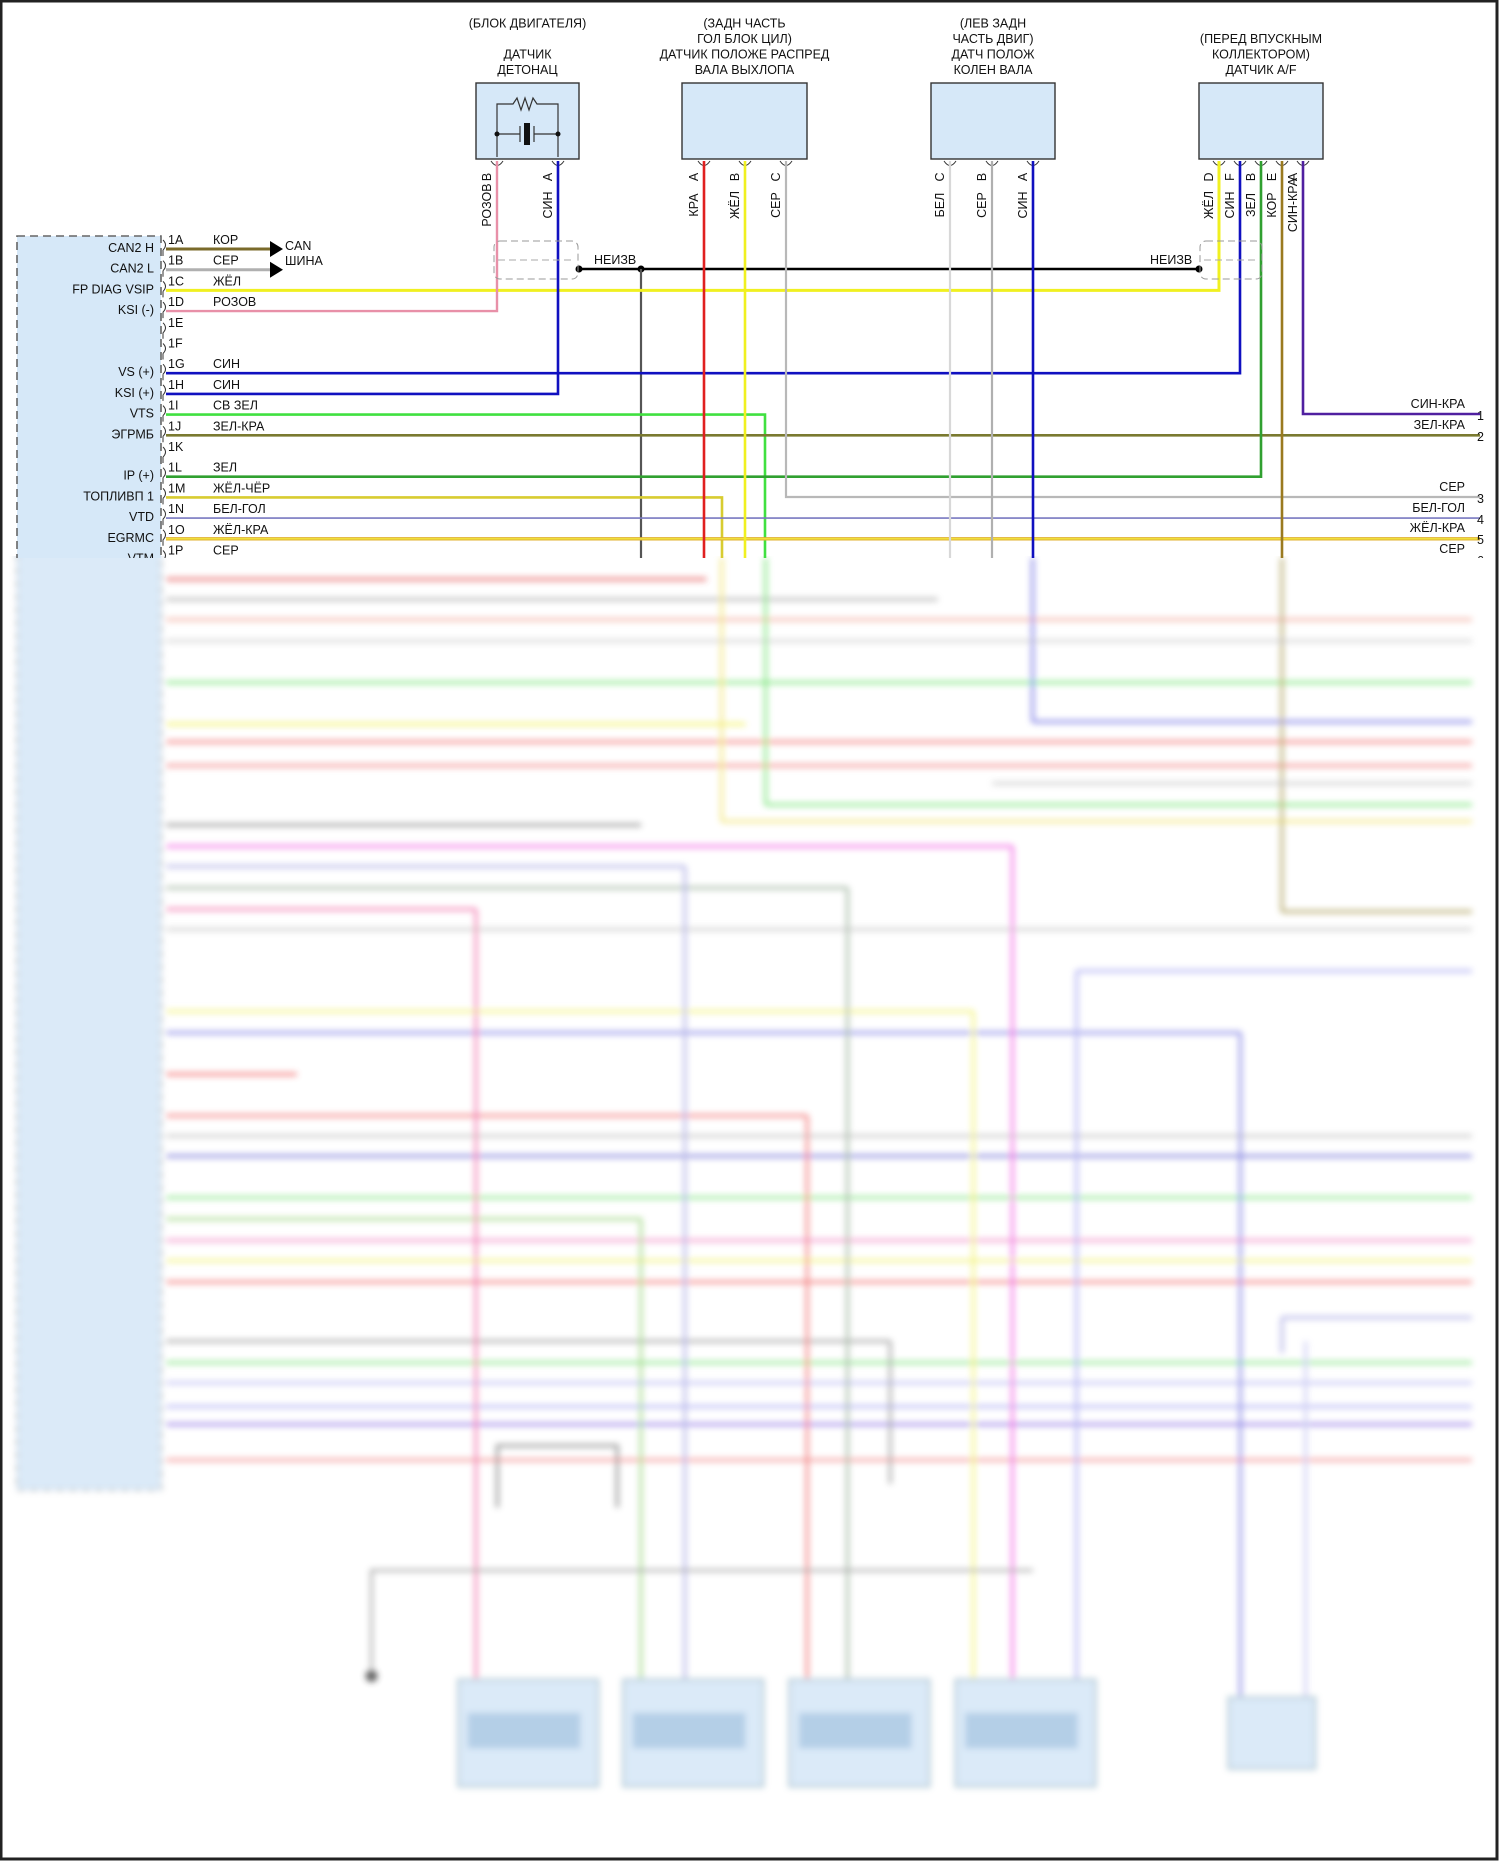 Image resolution: width=1500 pixels, height=1861 pixels. What do you see at coordinates (174, 426) in the screenshot?
I see `pin-number: 1J` at bounding box center [174, 426].